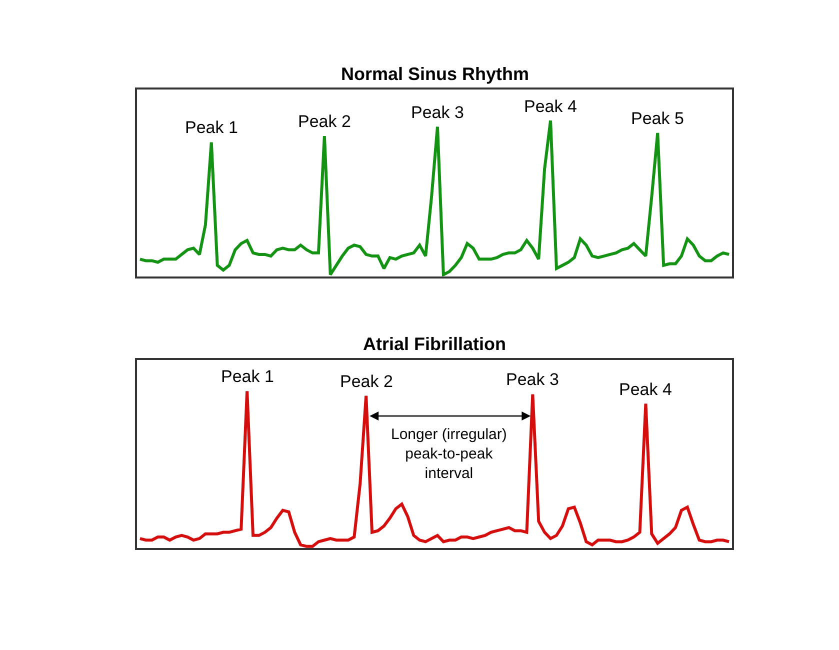  Describe the element at coordinates (550, 106) in the screenshot. I see `text: Peak 4` at that location.